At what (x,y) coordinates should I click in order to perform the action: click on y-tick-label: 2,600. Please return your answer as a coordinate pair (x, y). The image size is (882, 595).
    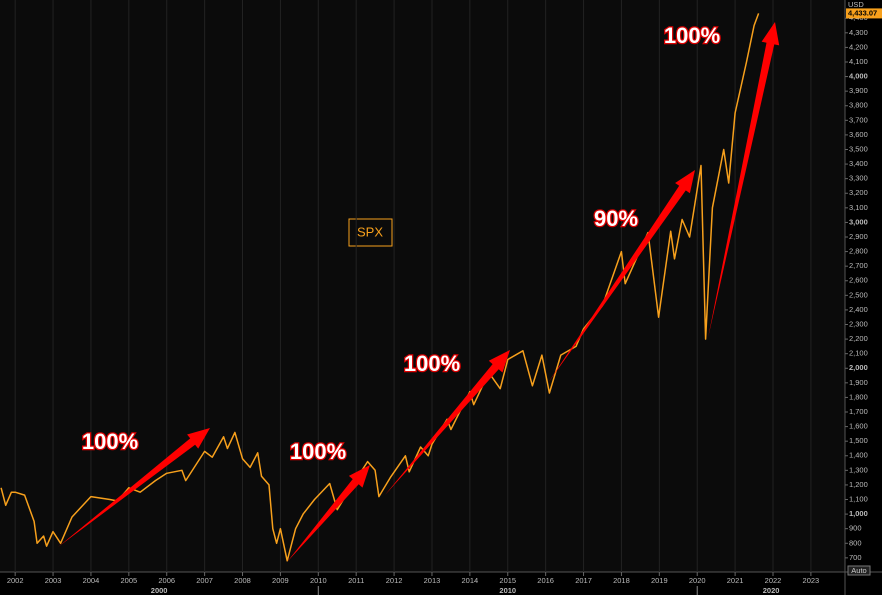
    Looking at the image, I should click on (858, 280).